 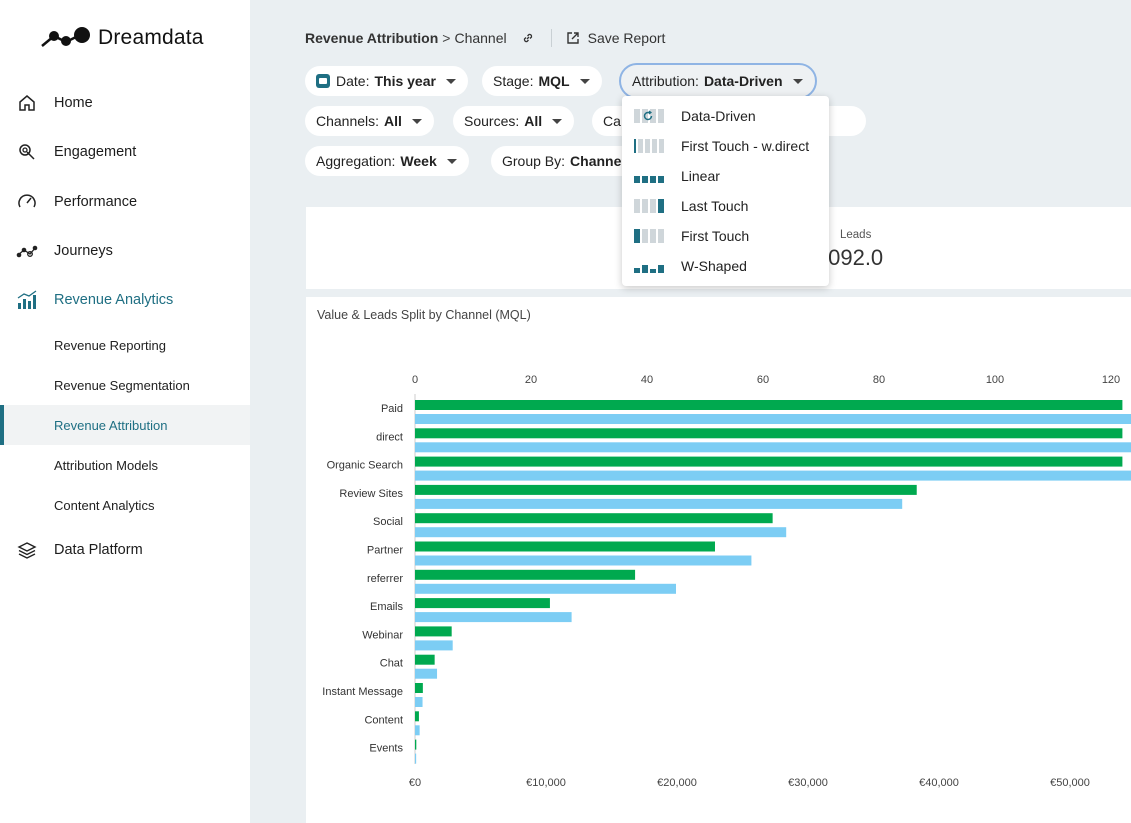 What do you see at coordinates (879, 380) in the screenshot?
I see `top-axis-tick-label: 80` at bounding box center [879, 380].